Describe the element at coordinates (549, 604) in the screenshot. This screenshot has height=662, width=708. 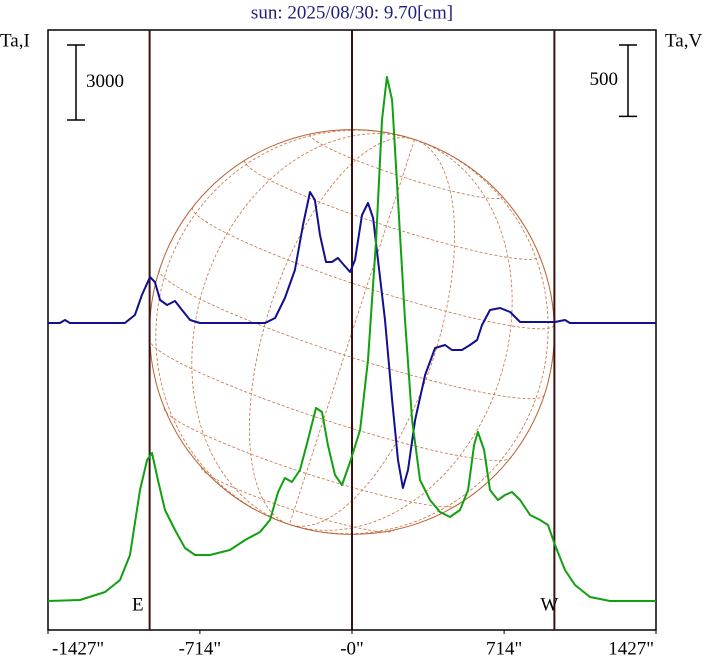
I see `marker-label: W` at that location.